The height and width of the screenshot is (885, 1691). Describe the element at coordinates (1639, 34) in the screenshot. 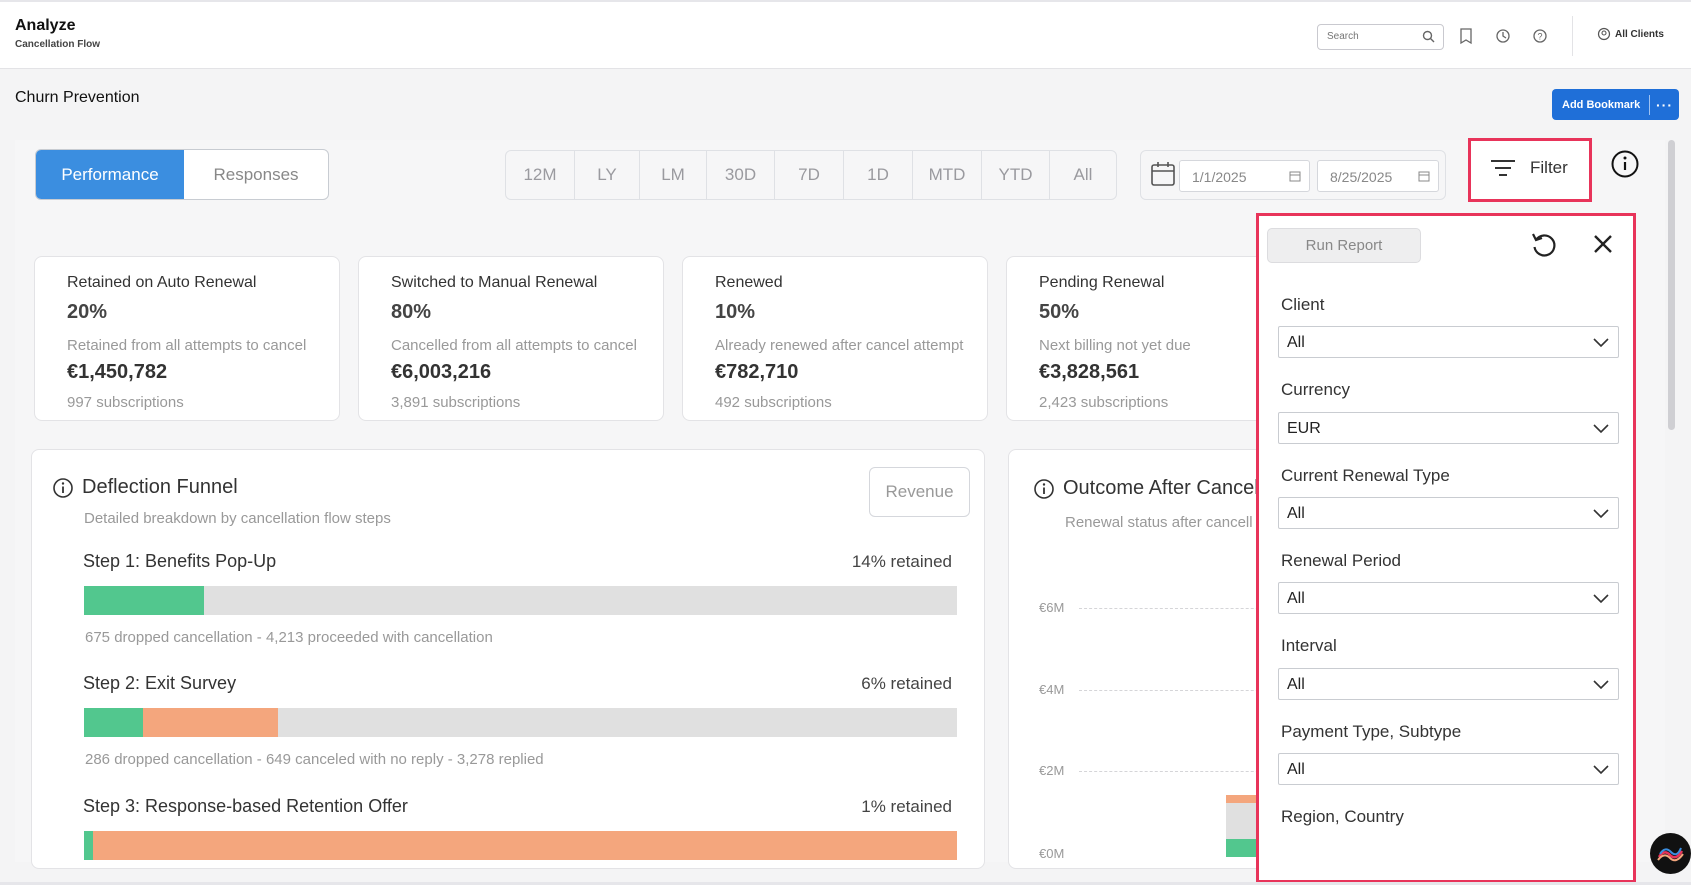

I see `clients-label: All Clients` at that location.